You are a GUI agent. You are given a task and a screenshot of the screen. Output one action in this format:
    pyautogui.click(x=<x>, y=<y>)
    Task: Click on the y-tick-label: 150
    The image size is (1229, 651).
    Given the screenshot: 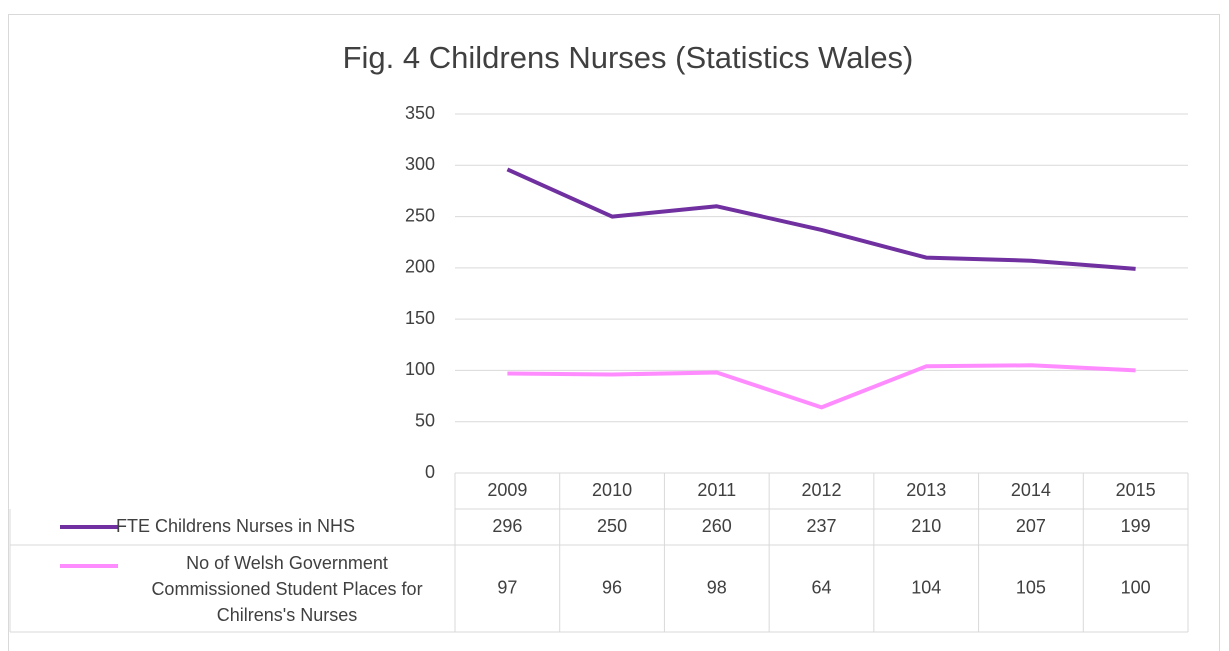 What is the action you would take?
    pyautogui.click(x=420, y=318)
    